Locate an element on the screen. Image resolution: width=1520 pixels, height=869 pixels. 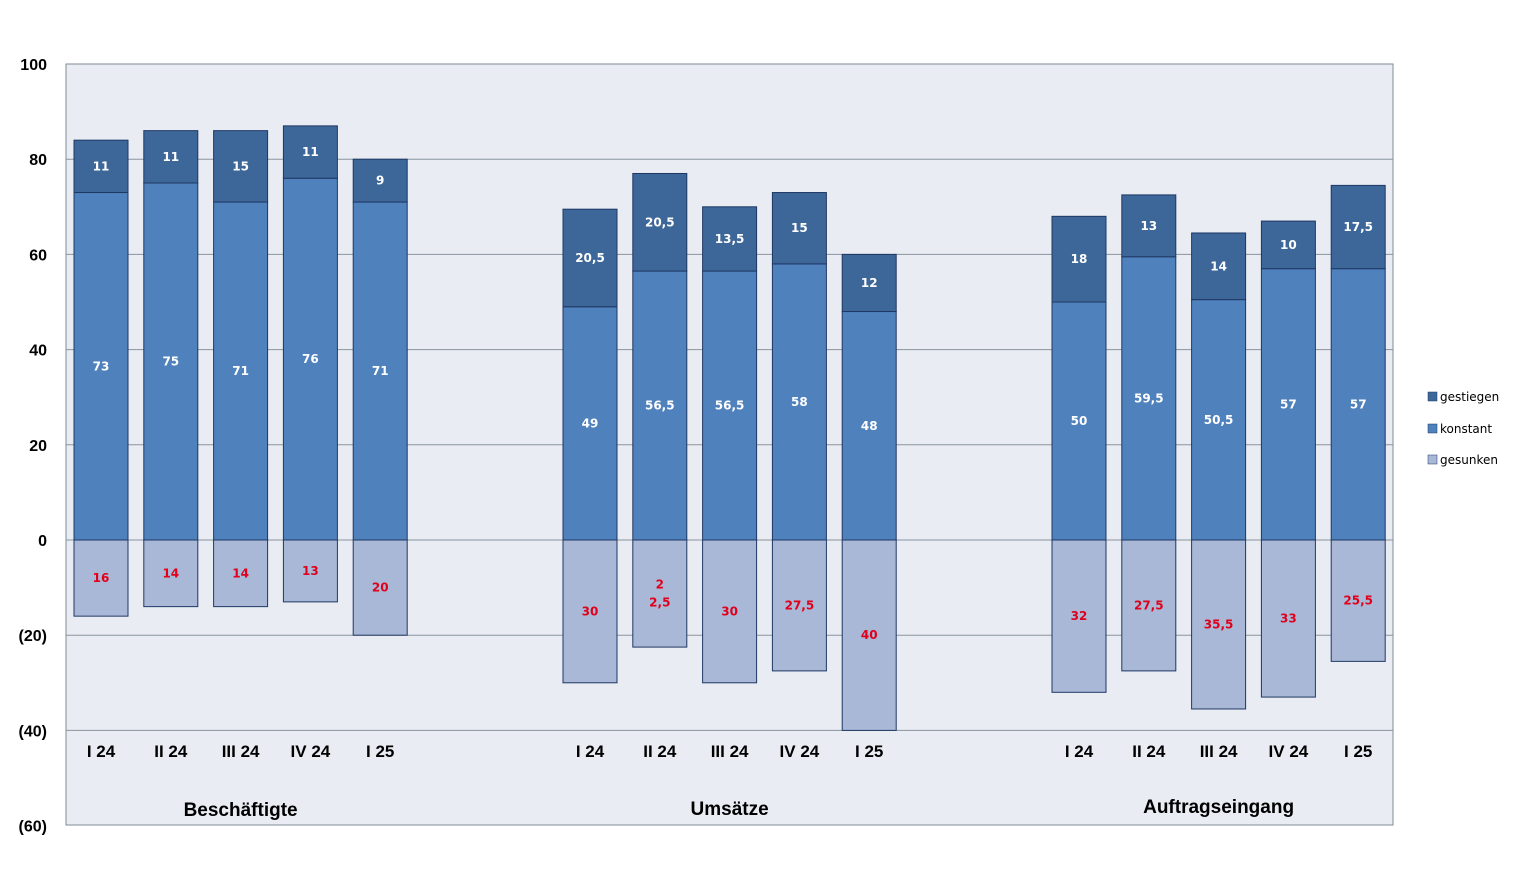
data-label-konstant: 50 is located at coordinates (1079, 421).